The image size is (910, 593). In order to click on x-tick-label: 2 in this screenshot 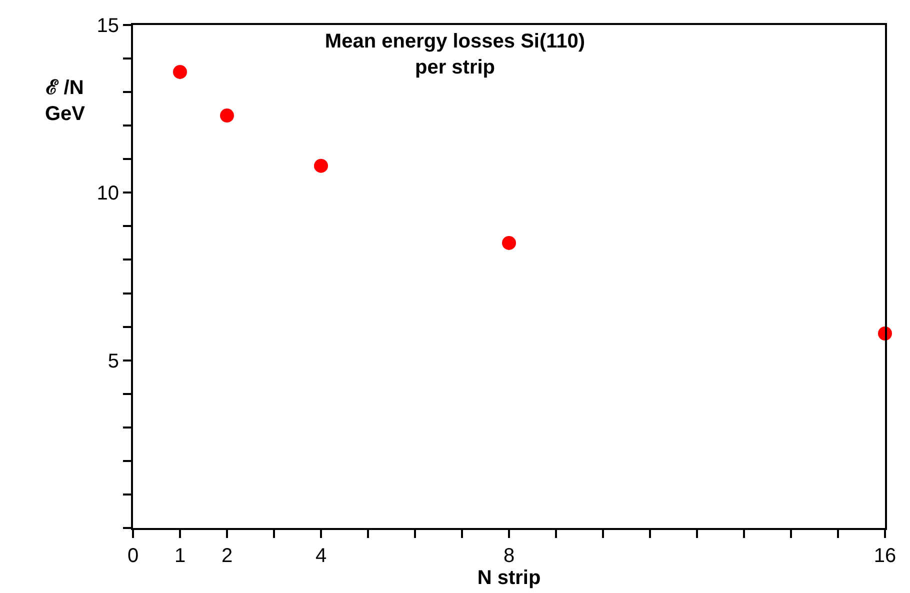, I will do `click(227, 556)`.